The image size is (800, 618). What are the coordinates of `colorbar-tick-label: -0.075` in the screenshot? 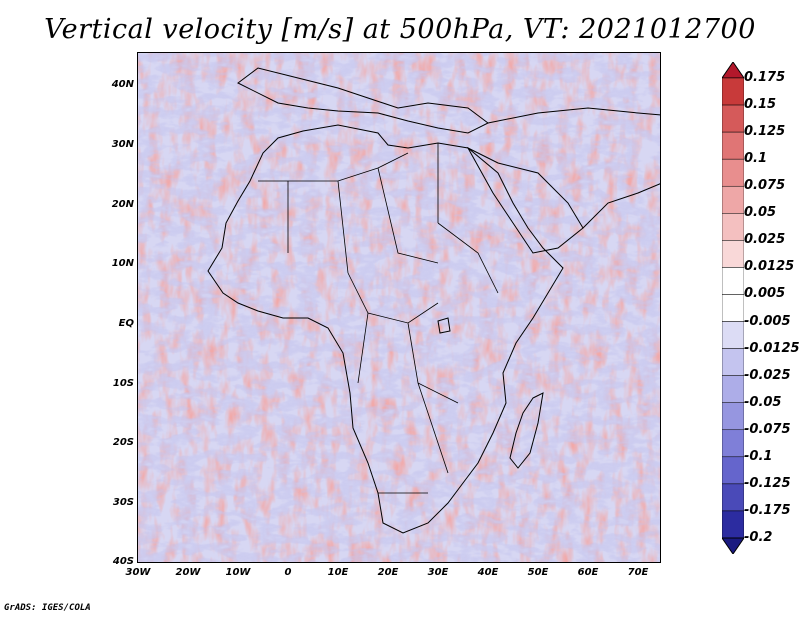 It's located at (767, 429).